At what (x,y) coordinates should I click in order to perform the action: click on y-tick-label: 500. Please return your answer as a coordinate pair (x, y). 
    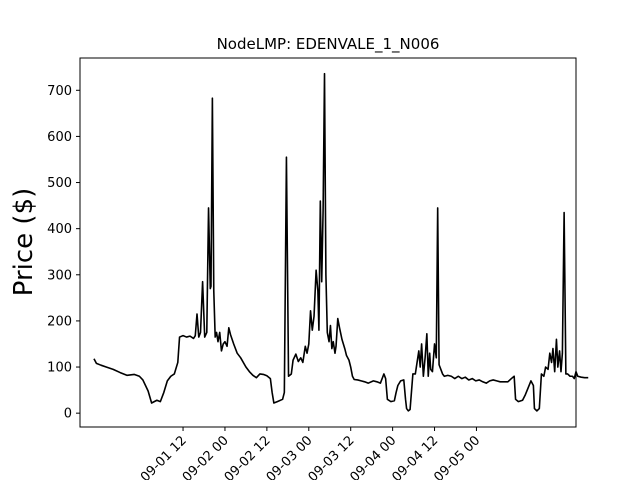
    Looking at the image, I should click on (59, 183).